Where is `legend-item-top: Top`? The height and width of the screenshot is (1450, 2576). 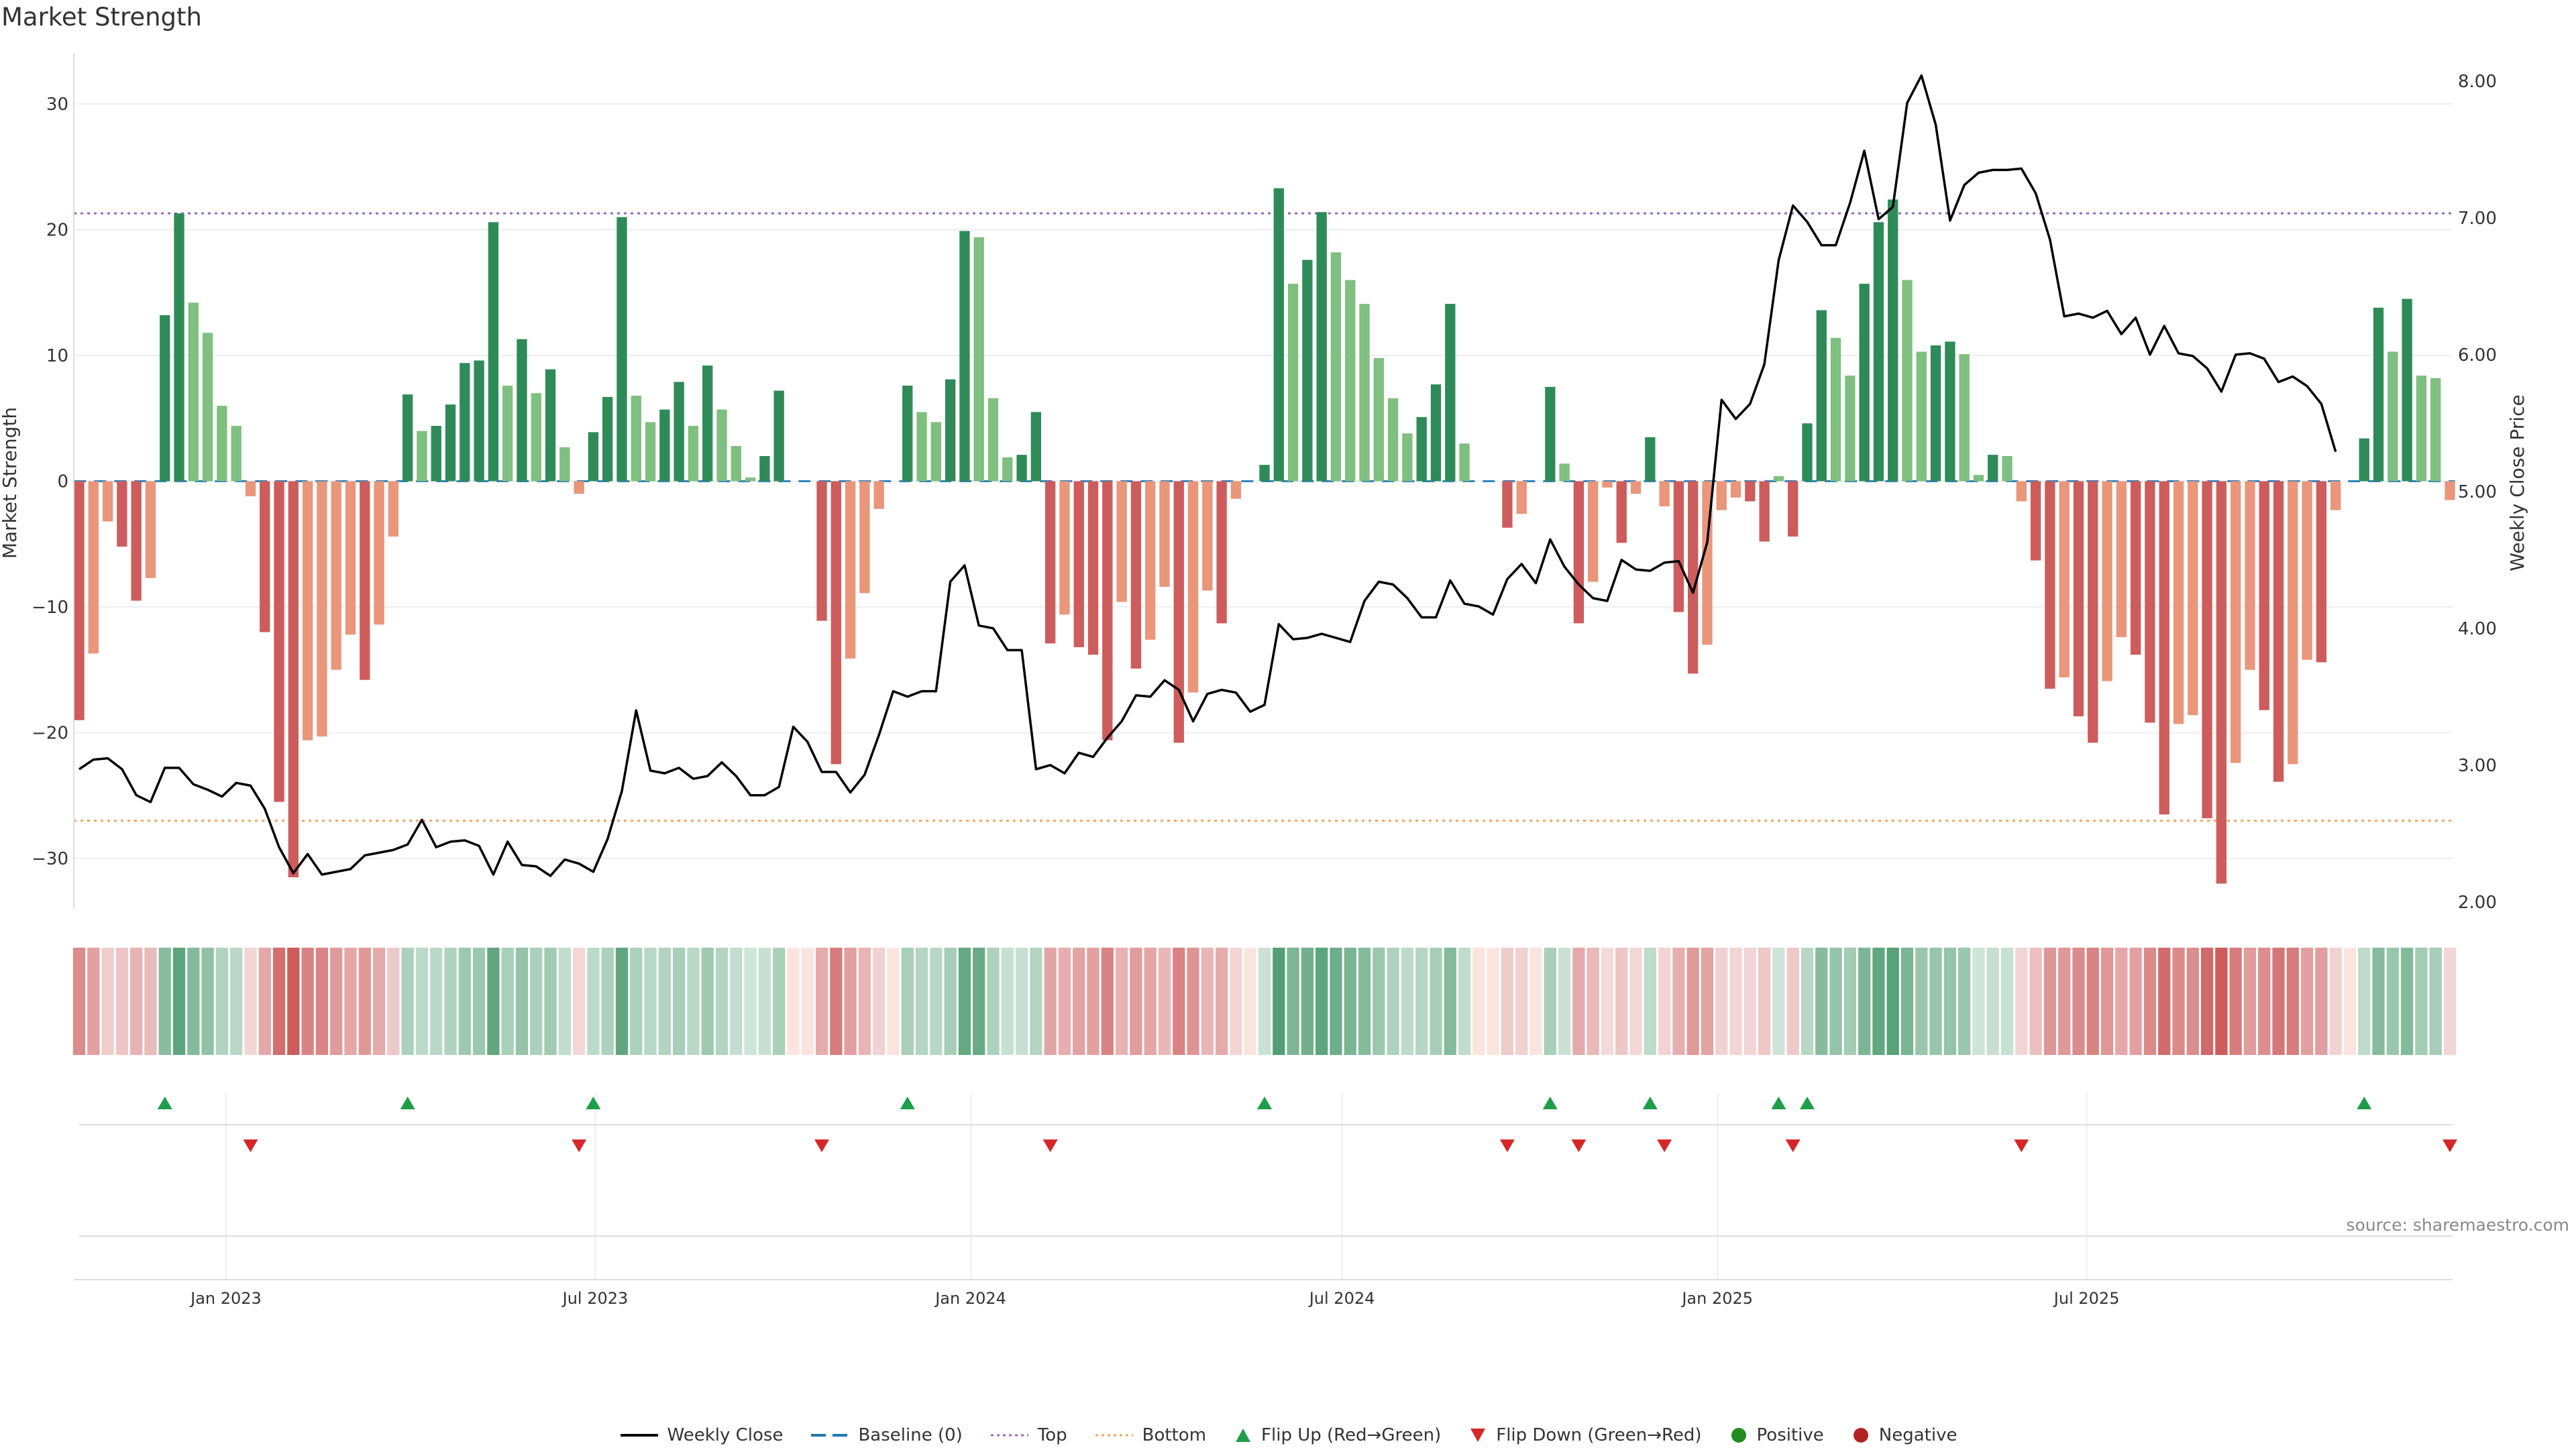
legend-item-top: Top is located at coordinates (1028, 1435).